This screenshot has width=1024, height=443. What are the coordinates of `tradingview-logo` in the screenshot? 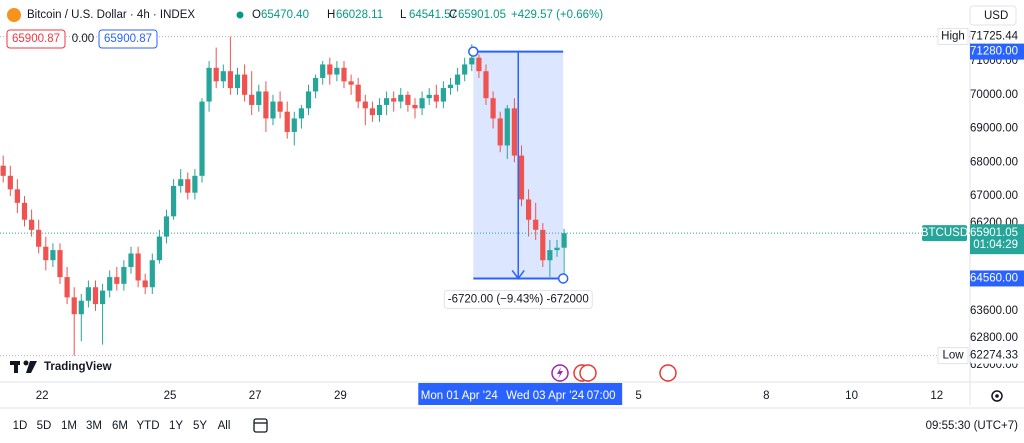 It's located at (23, 366).